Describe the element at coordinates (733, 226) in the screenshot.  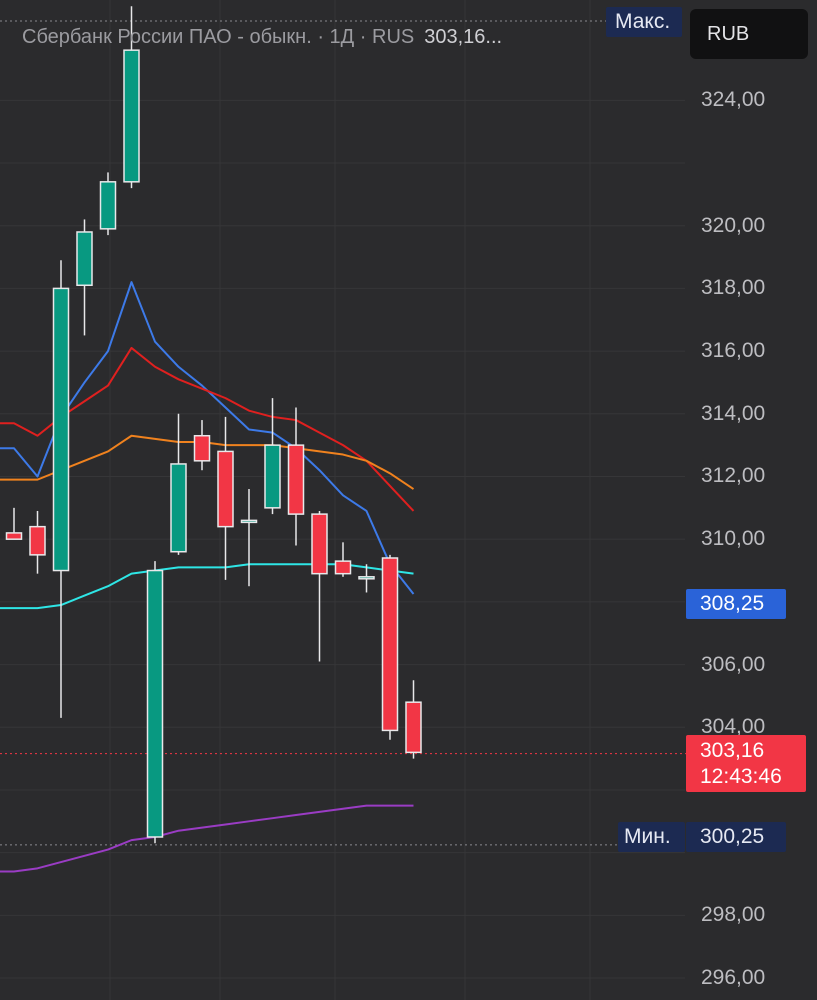
I see `y-tick-label: 320,00` at that location.